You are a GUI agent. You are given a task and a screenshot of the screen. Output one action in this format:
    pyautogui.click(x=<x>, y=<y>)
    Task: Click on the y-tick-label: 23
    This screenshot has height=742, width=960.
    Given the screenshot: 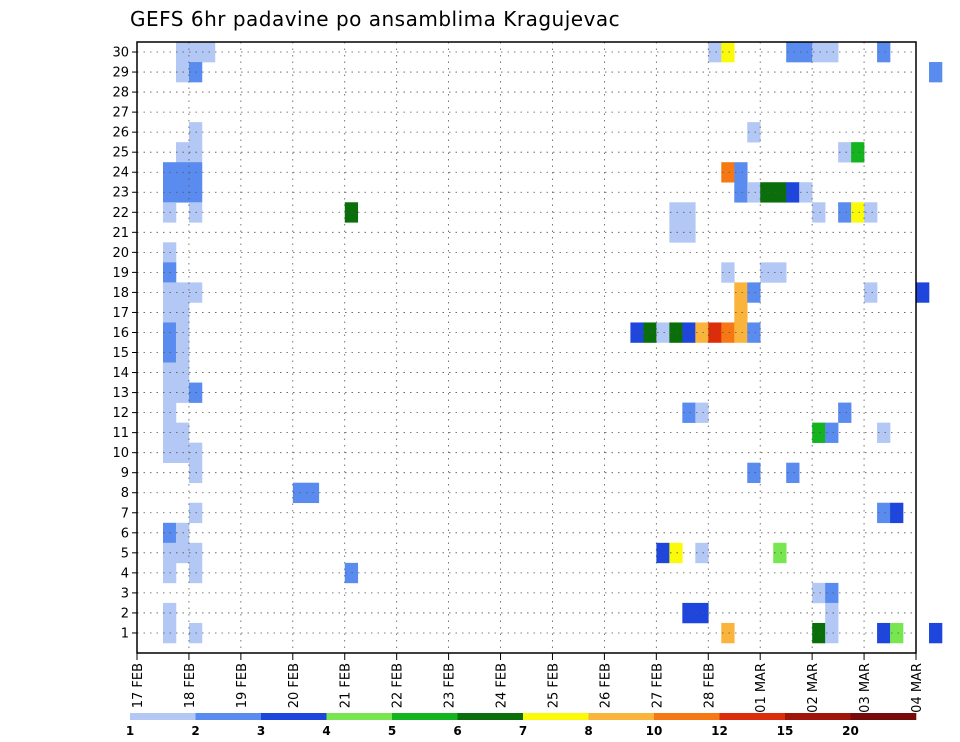 What is the action you would take?
    pyautogui.click(x=120, y=193)
    